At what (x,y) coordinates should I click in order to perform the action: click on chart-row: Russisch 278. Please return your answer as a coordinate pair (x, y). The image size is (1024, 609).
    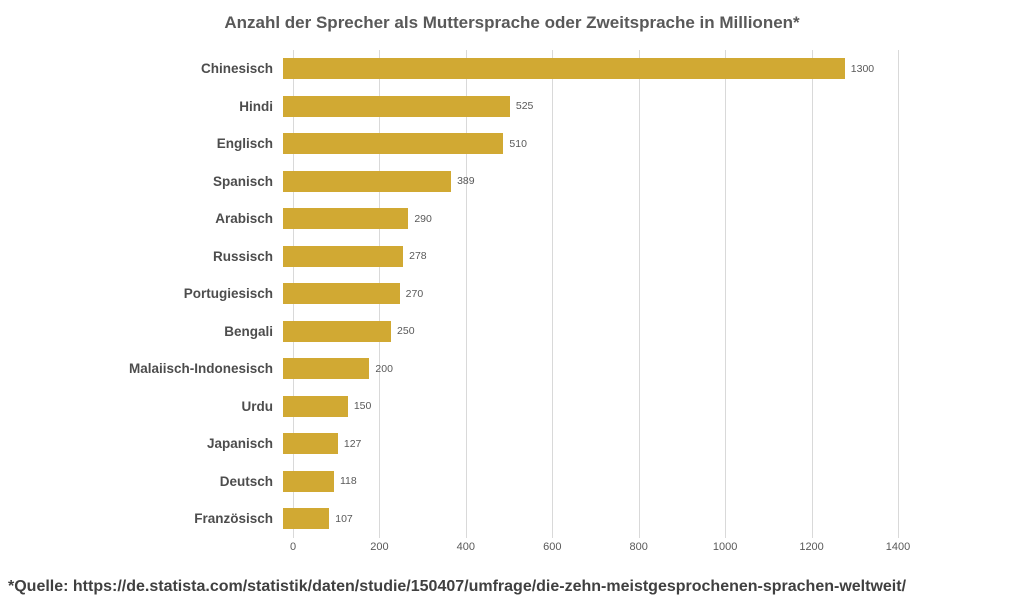
    Looking at the image, I should click on (512, 257).